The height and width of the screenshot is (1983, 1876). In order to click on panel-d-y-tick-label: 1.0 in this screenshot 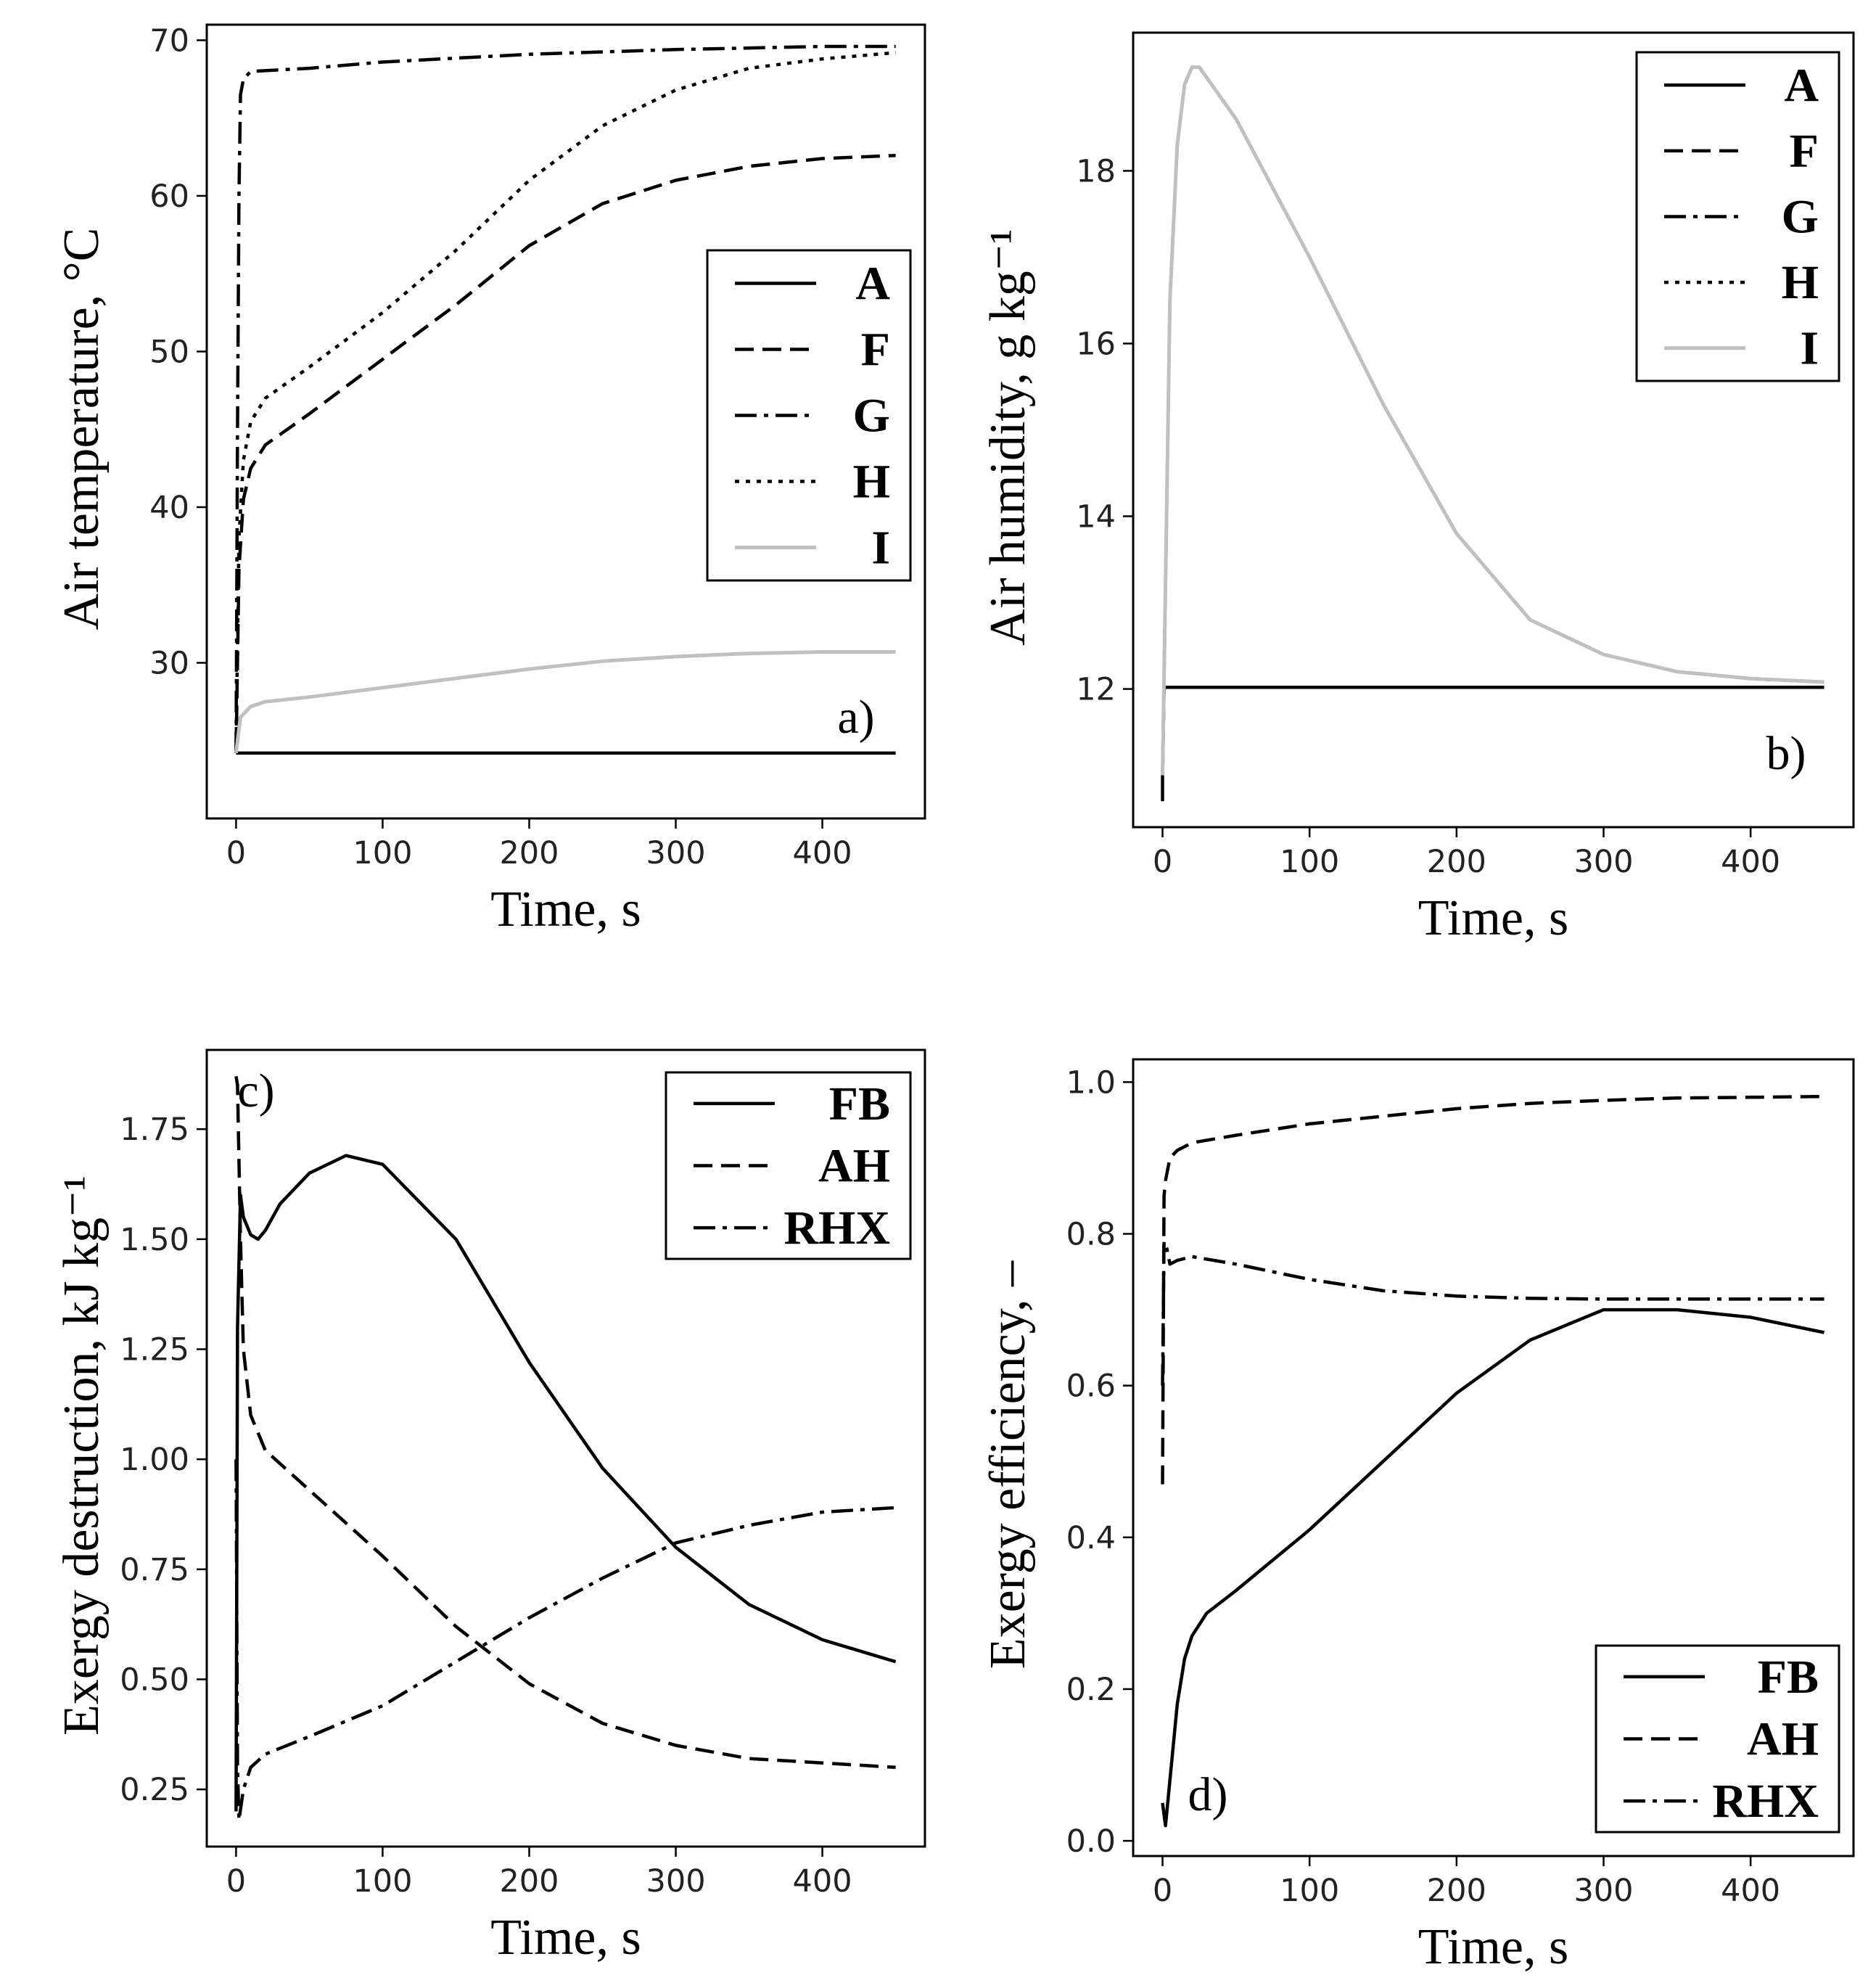, I will do `click(1091, 1082)`.